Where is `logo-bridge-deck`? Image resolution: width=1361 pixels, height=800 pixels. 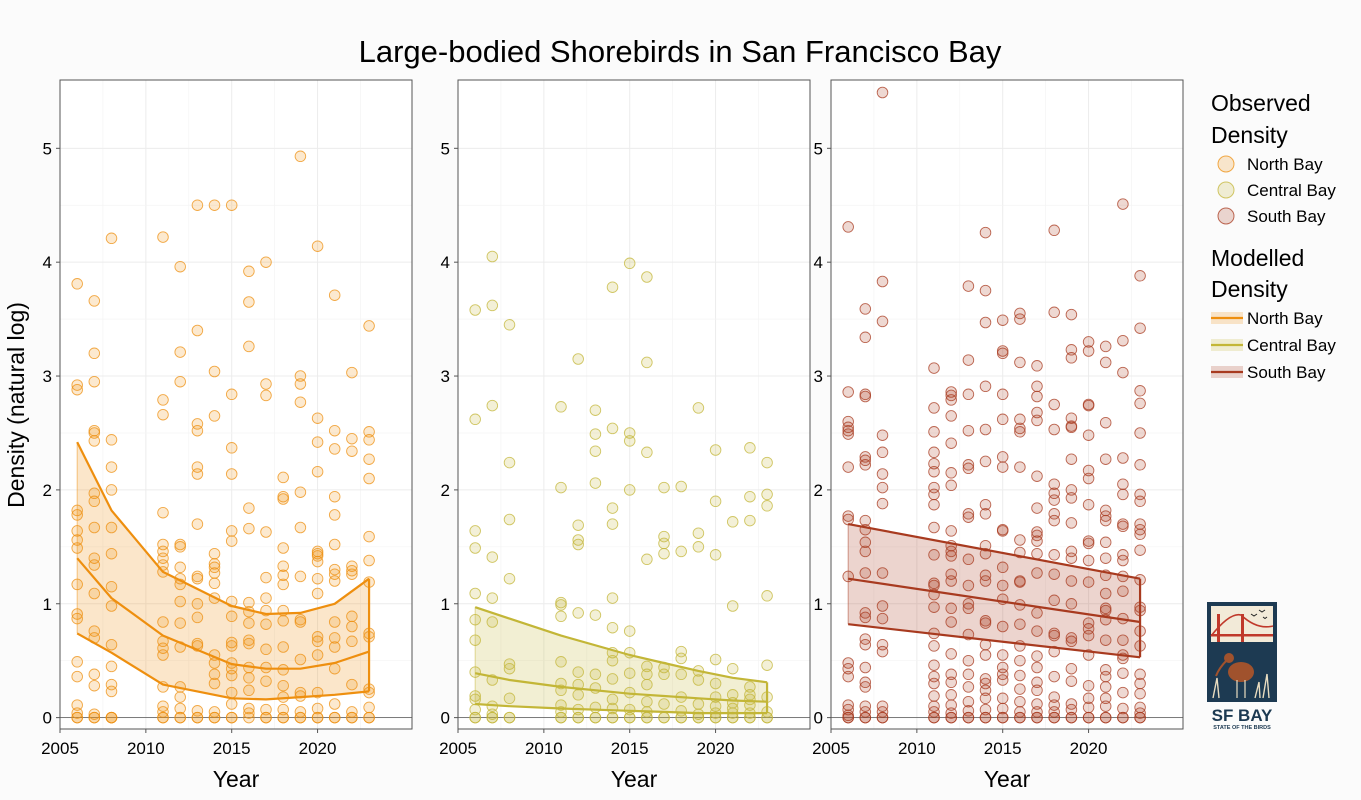 logo-bridge-deck is located at coordinates (1242, 635).